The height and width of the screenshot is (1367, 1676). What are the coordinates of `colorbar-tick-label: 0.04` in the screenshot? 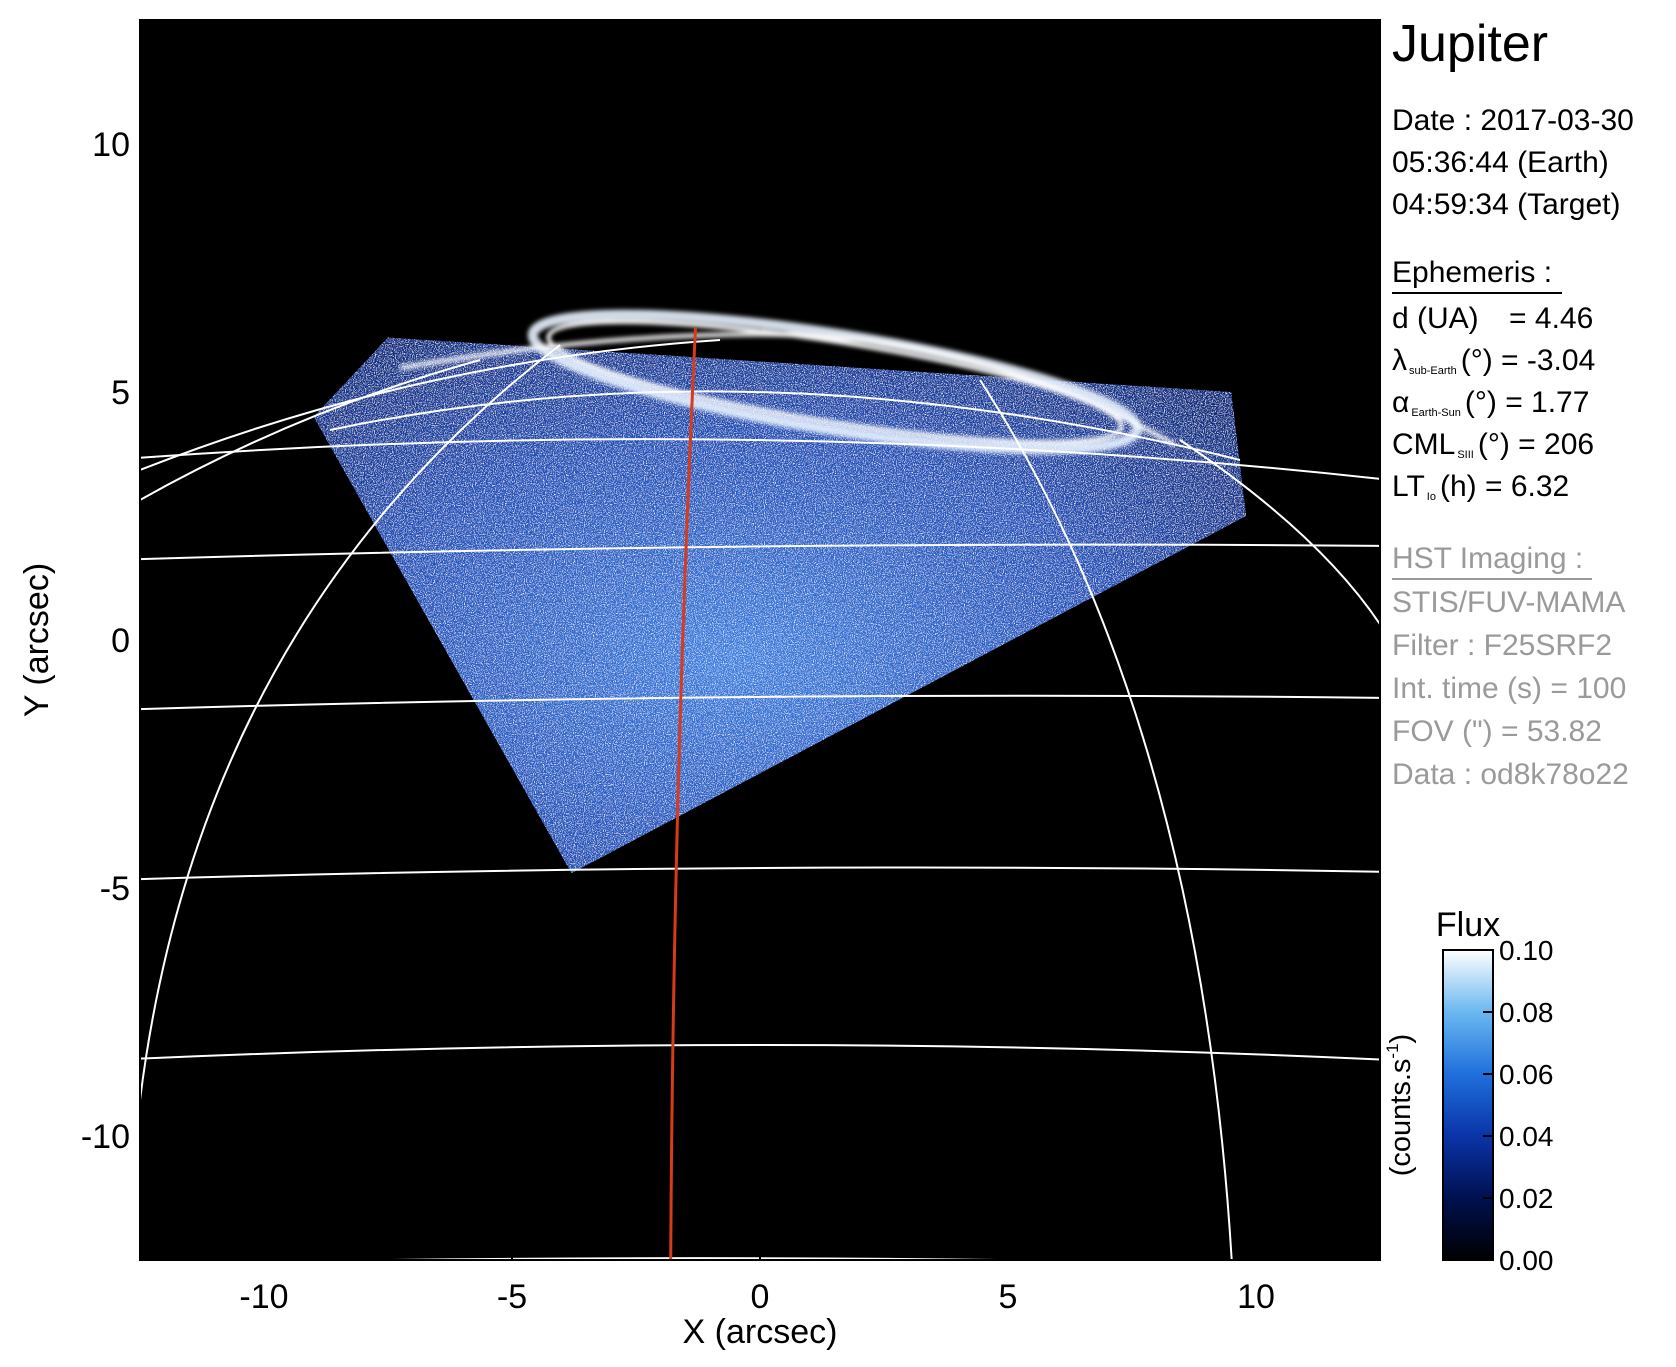 It's located at (1526, 1136).